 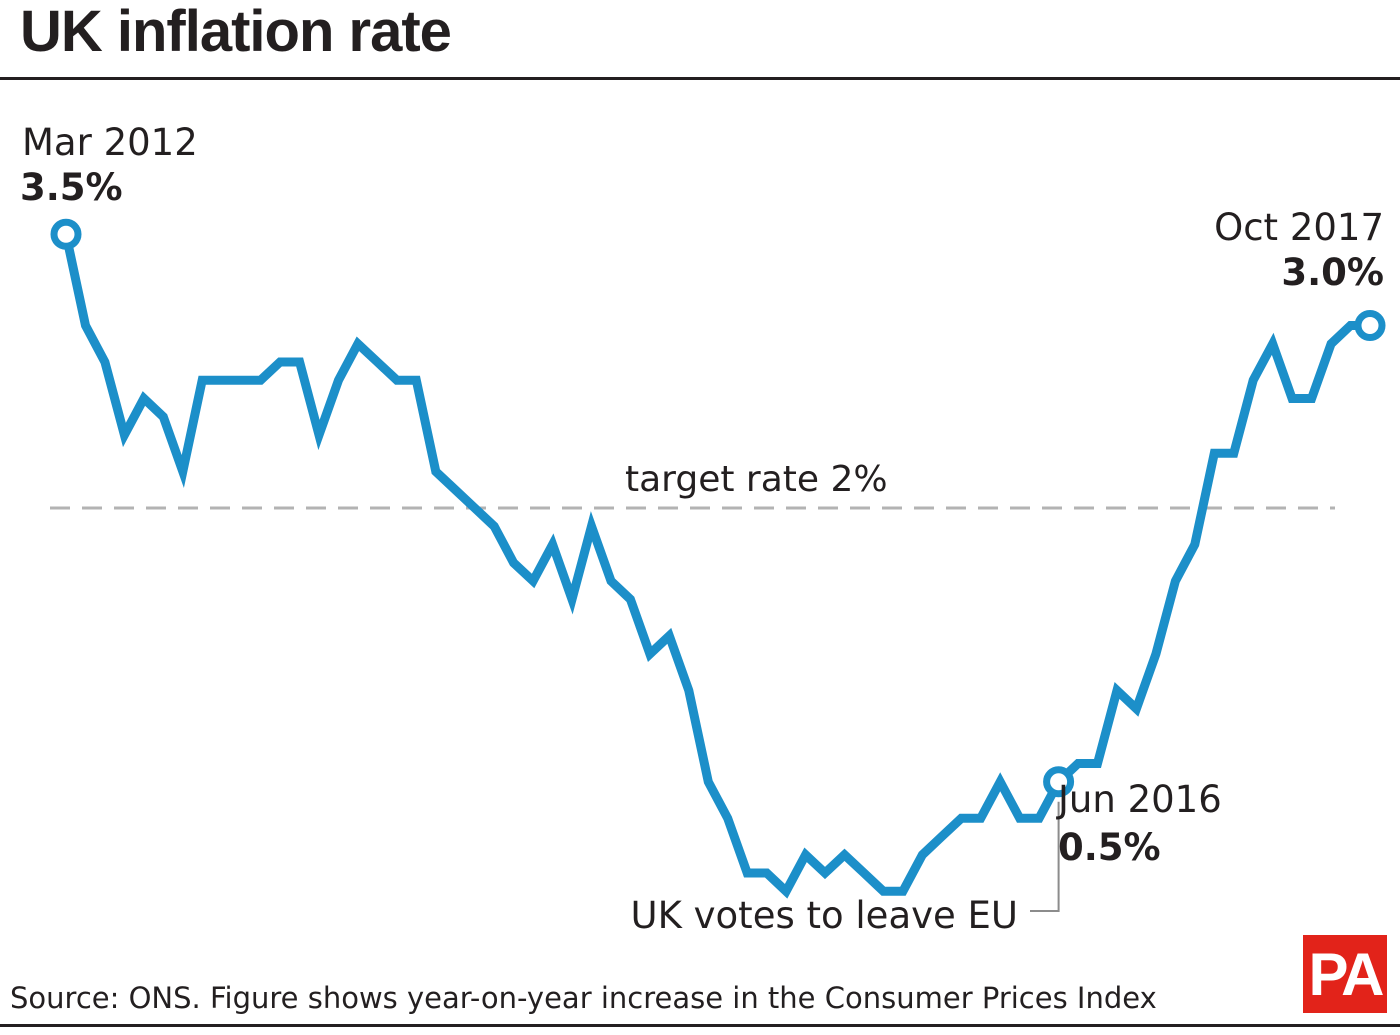 What do you see at coordinates (824, 915) in the screenshot?
I see `brexit-note-label: UK votes to leave EU` at bounding box center [824, 915].